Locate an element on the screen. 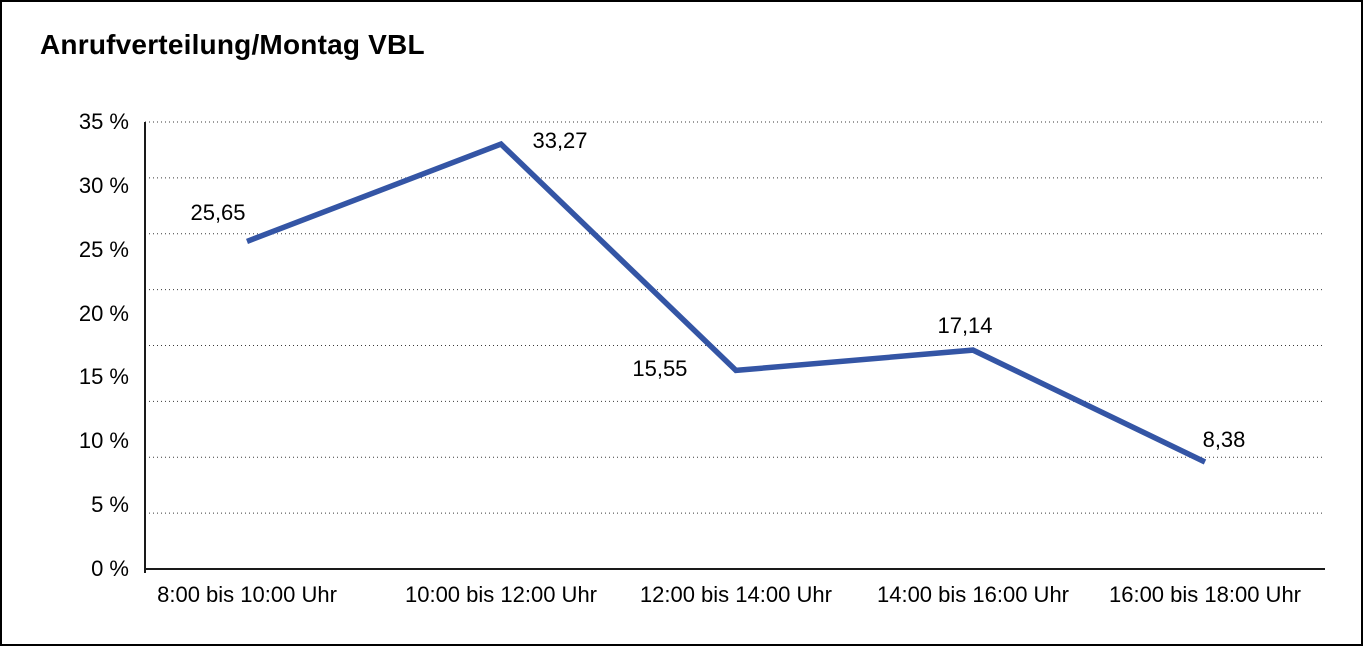 The image size is (1363, 646). y-axis-tick-label: 25 % is located at coordinates (103, 249).